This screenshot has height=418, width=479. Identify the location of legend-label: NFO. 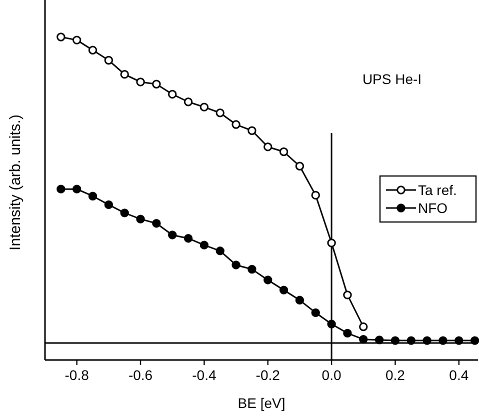
(433, 208).